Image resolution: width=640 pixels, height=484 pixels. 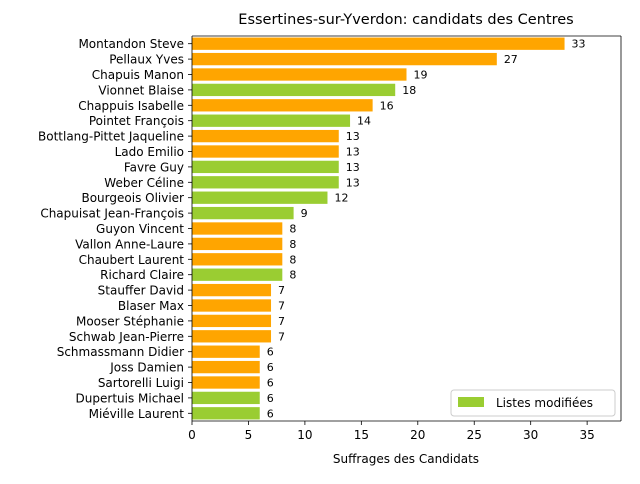 What do you see at coordinates (409, 90) in the screenshot?
I see `bar-value-label: 18` at bounding box center [409, 90].